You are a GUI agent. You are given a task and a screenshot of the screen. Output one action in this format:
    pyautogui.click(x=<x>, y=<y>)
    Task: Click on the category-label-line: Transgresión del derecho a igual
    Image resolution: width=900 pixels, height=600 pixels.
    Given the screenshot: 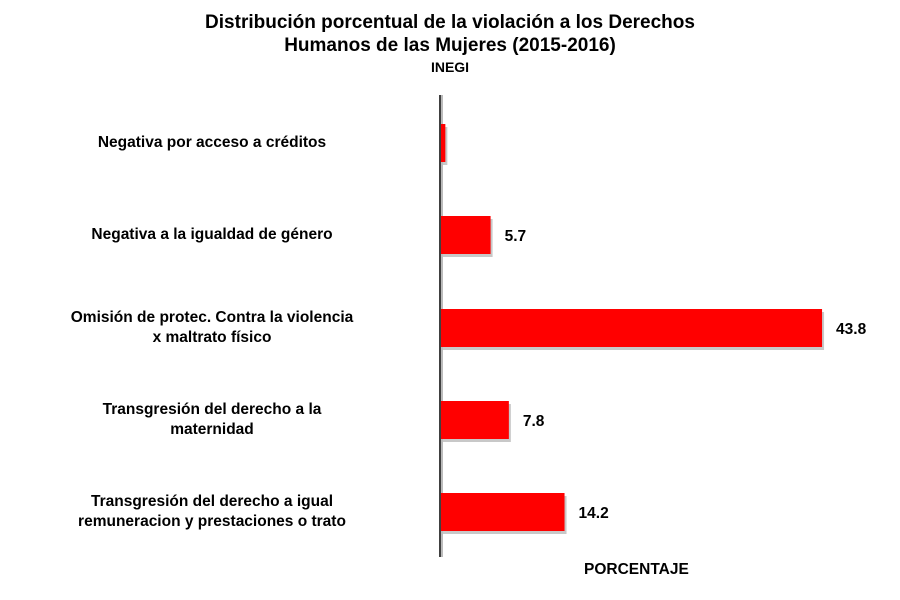 What is the action you would take?
    pyautogui.click(x=212, y=501)
    